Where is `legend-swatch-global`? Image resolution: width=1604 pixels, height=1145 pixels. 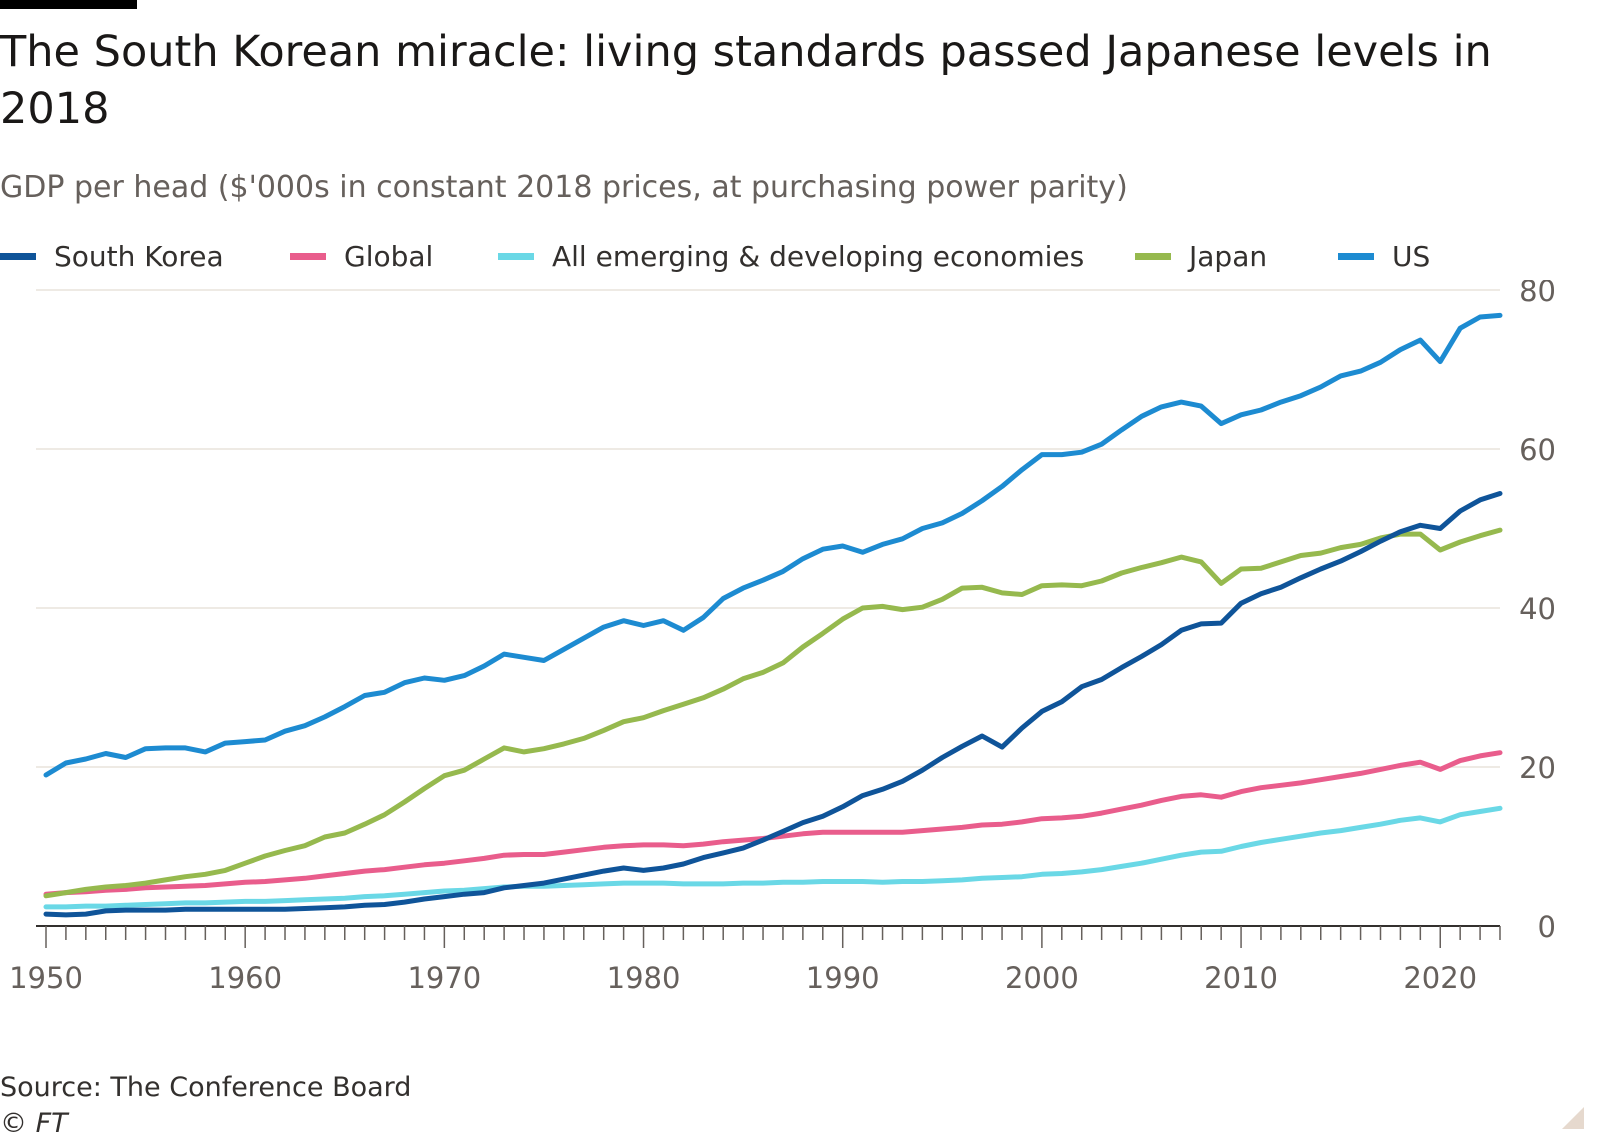 legend-swatch-global is located at coordinates (308, 256).